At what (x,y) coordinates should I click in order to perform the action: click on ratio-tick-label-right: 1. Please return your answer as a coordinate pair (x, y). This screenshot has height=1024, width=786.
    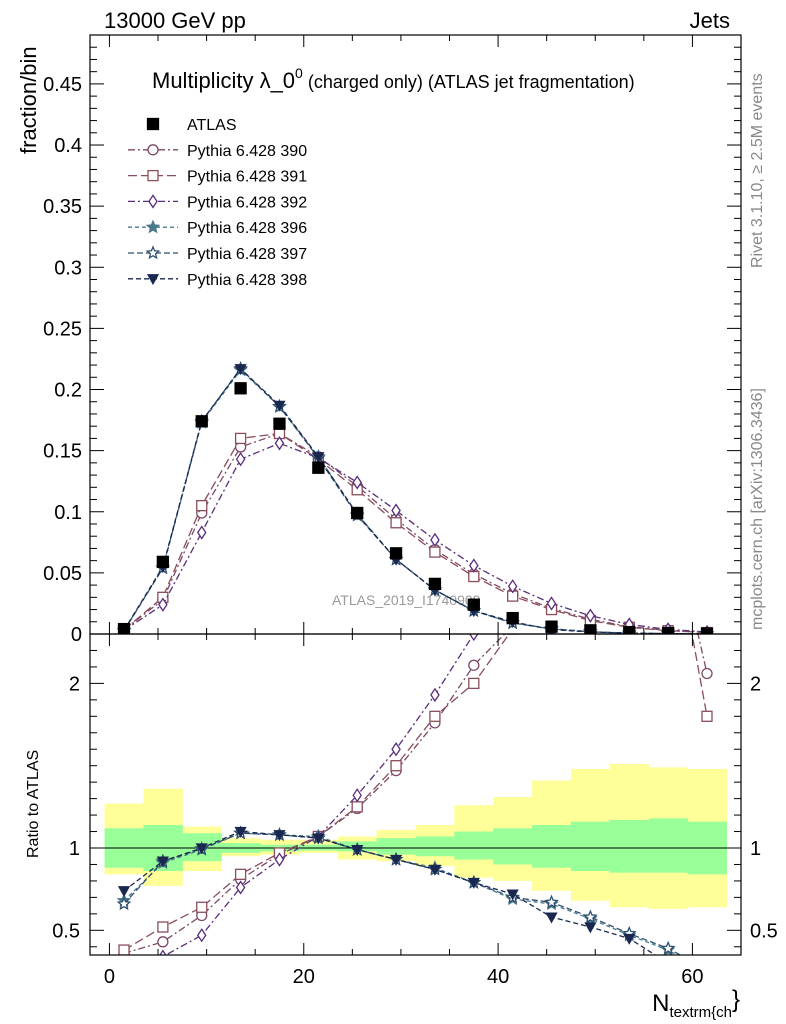
    Looking at the image, I should click on (755, 849).